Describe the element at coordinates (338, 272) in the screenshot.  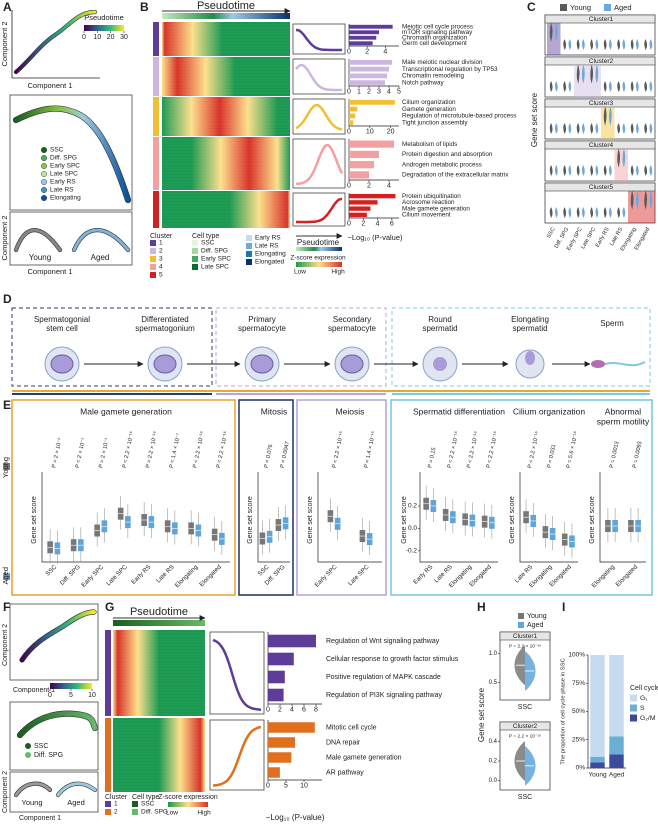
I see `label: High` at that location.